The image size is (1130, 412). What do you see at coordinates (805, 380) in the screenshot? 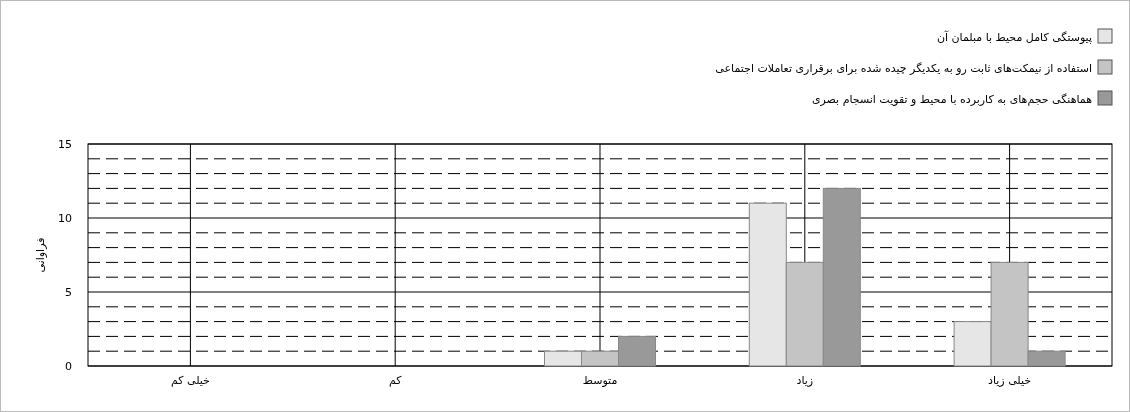
I see `x-tick-label: زیاد` at bounding box center [805, 380].